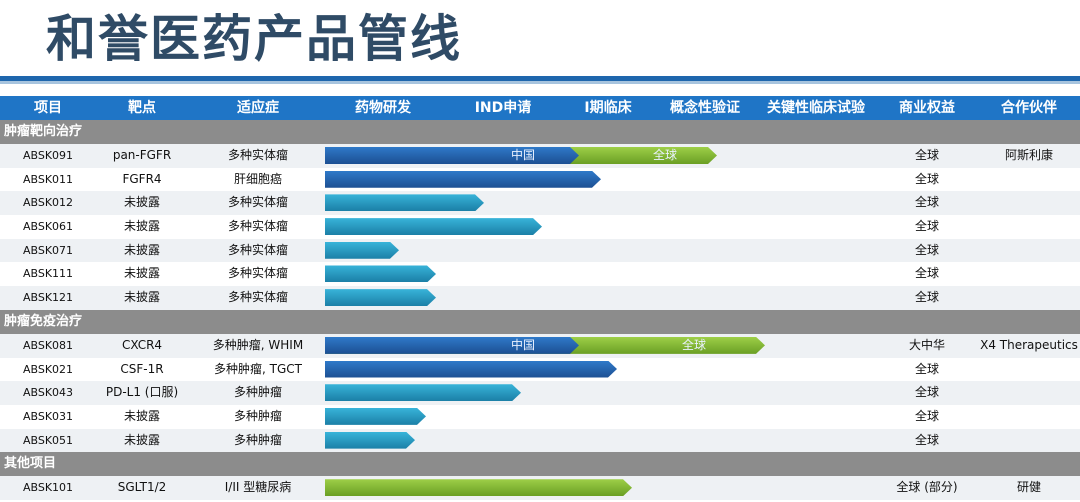 The width and height of the screenshot is (1080, 502). I want to click on col-header-rights: 商业权益, so click(927, 108).